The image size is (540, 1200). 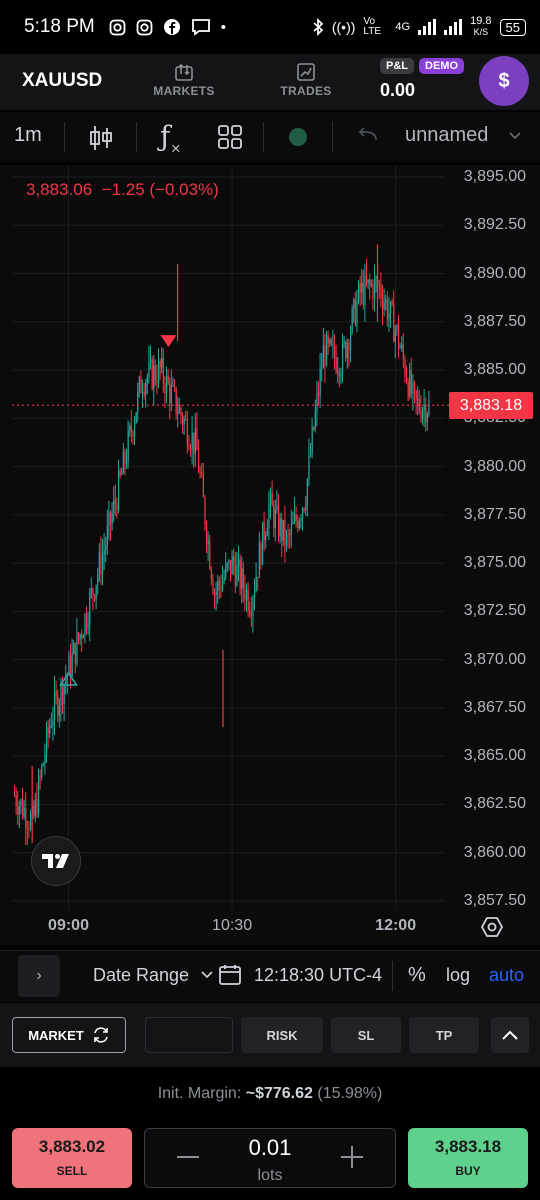 I want to click on instagram-icon, so click(x=144, y=27).